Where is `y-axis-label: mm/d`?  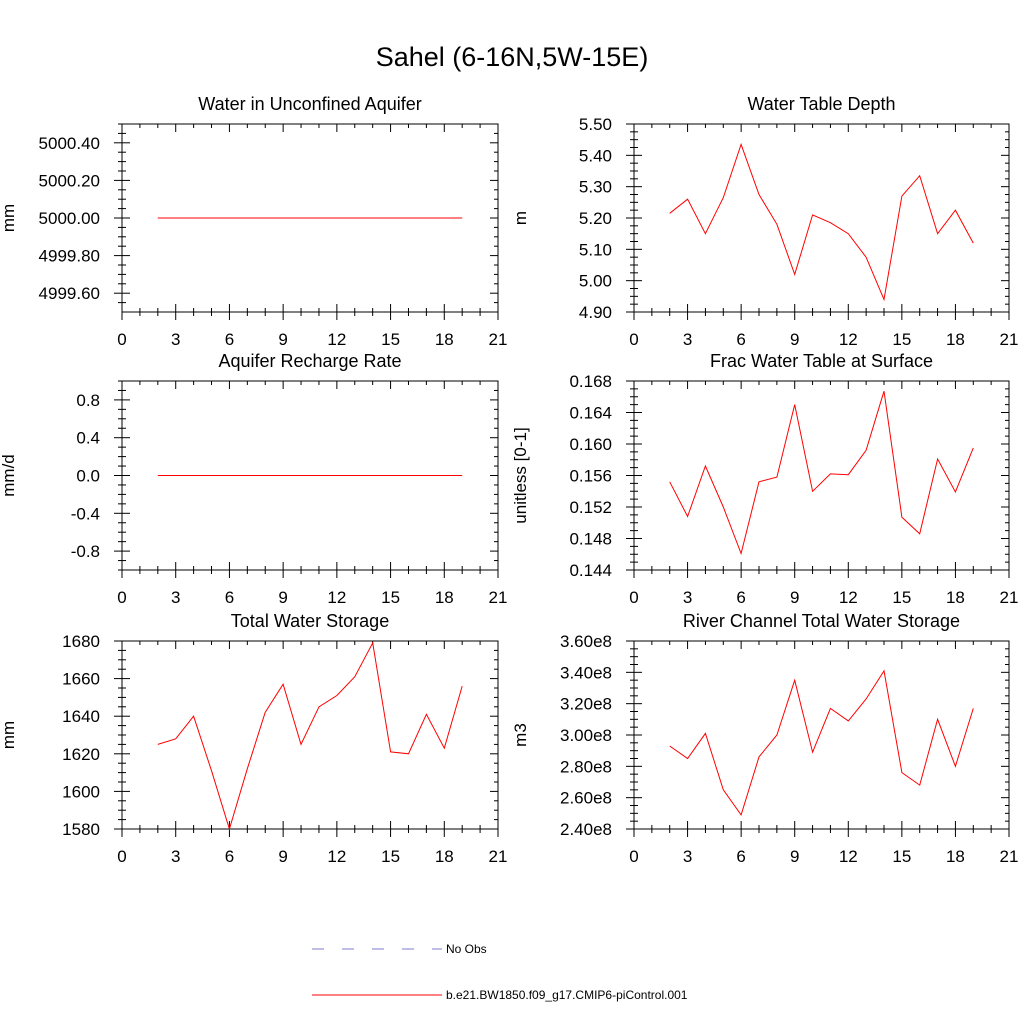 y-axis-label: mm/d is located at coordinates (9, 475).